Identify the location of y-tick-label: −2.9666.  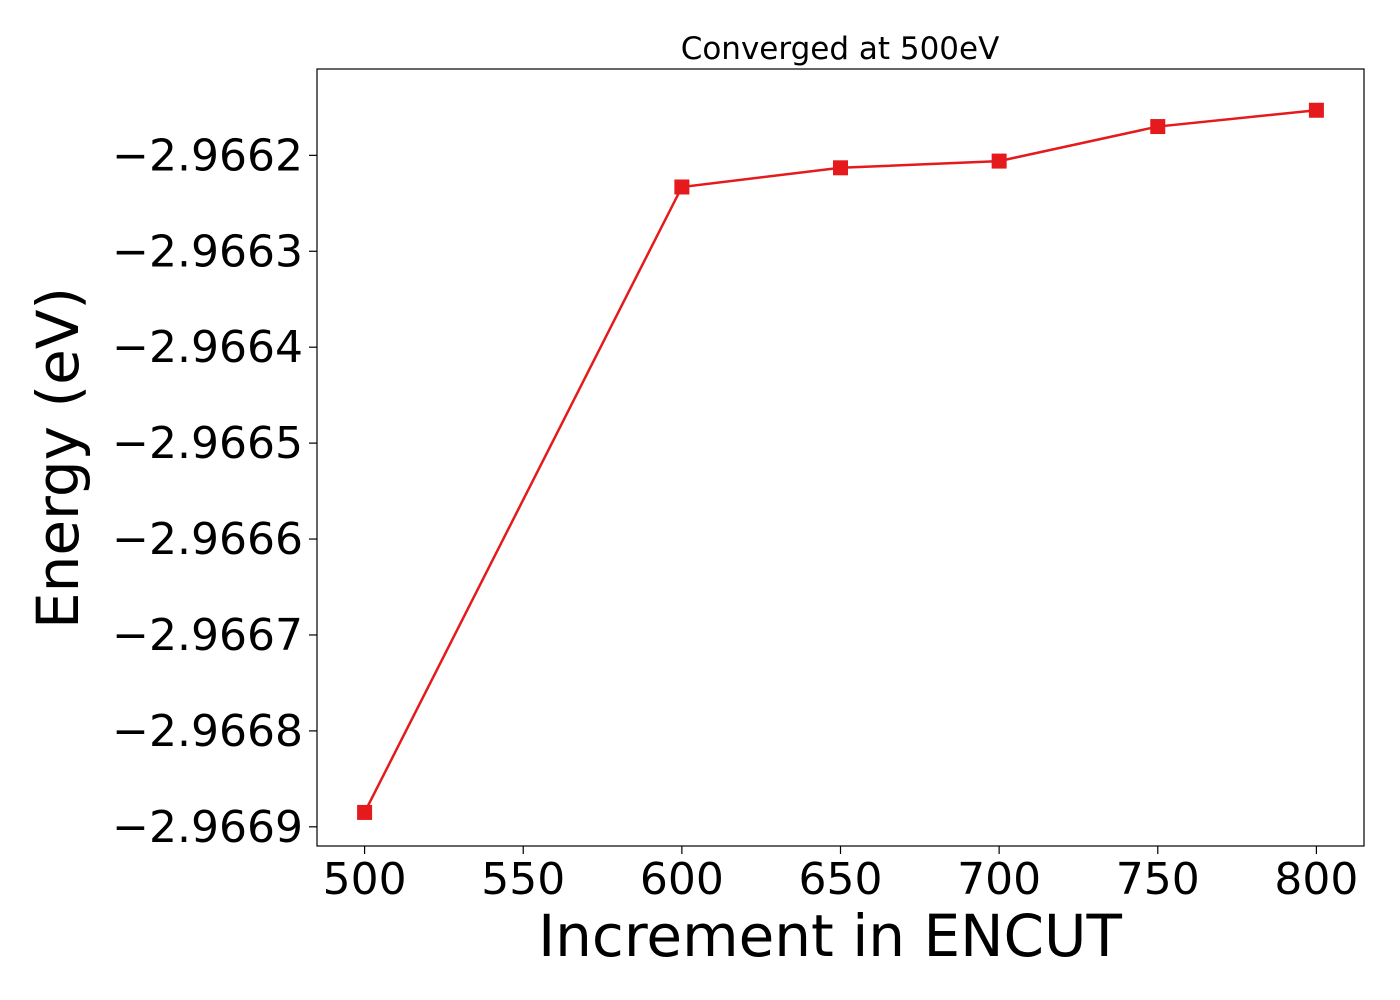
(207, 539).